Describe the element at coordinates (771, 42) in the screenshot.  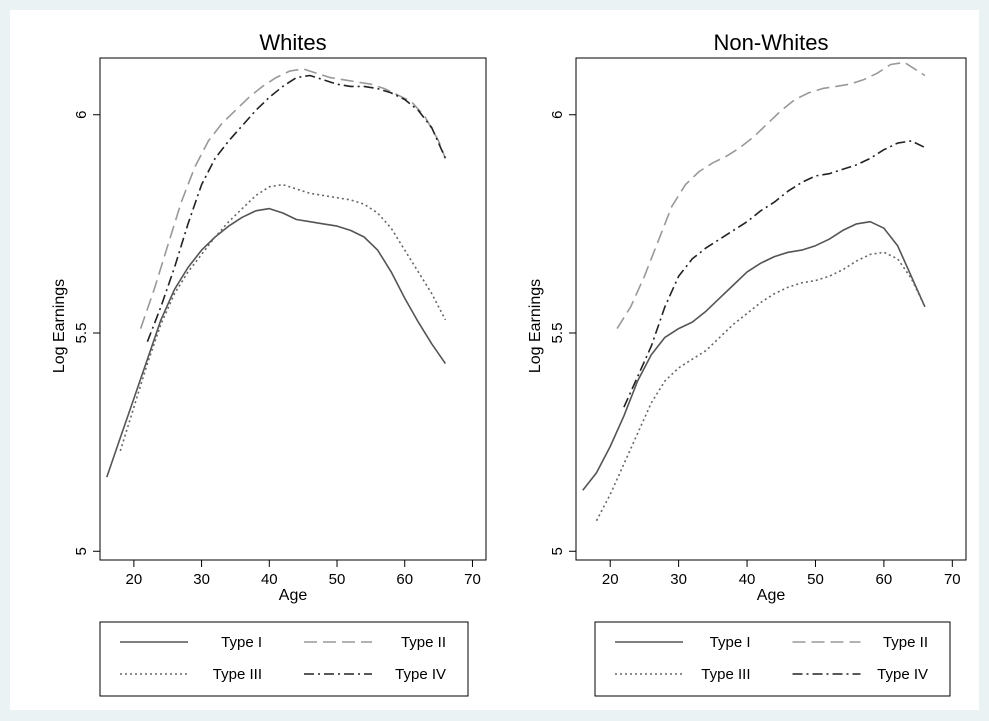
I see `chart-title: Non-Whites` at that location.